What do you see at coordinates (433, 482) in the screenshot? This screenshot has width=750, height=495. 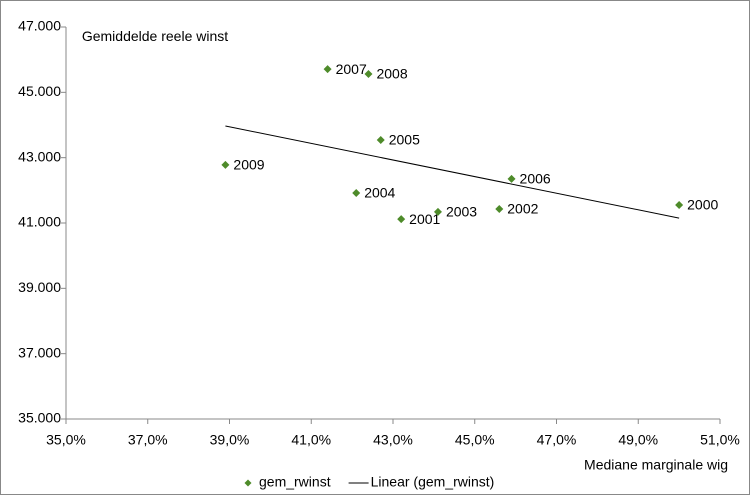 I see `legend-label: Linear (gem_rwinst)` at bounding box center [433, 482].